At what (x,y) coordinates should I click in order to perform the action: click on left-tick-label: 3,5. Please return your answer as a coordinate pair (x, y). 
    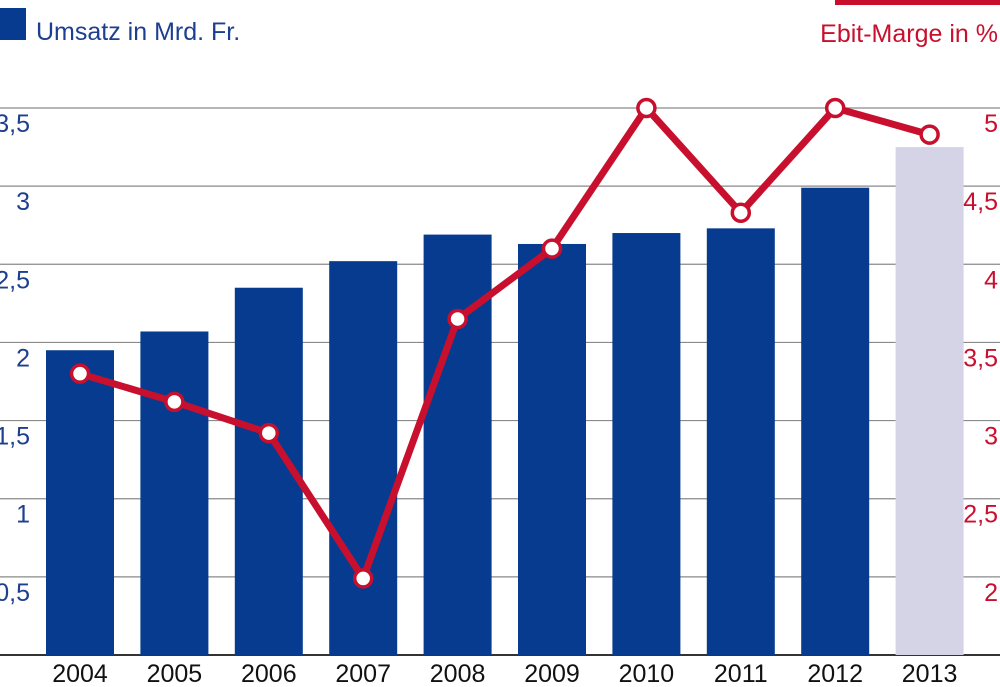
    Looking at the image, I should click on (15, 124).